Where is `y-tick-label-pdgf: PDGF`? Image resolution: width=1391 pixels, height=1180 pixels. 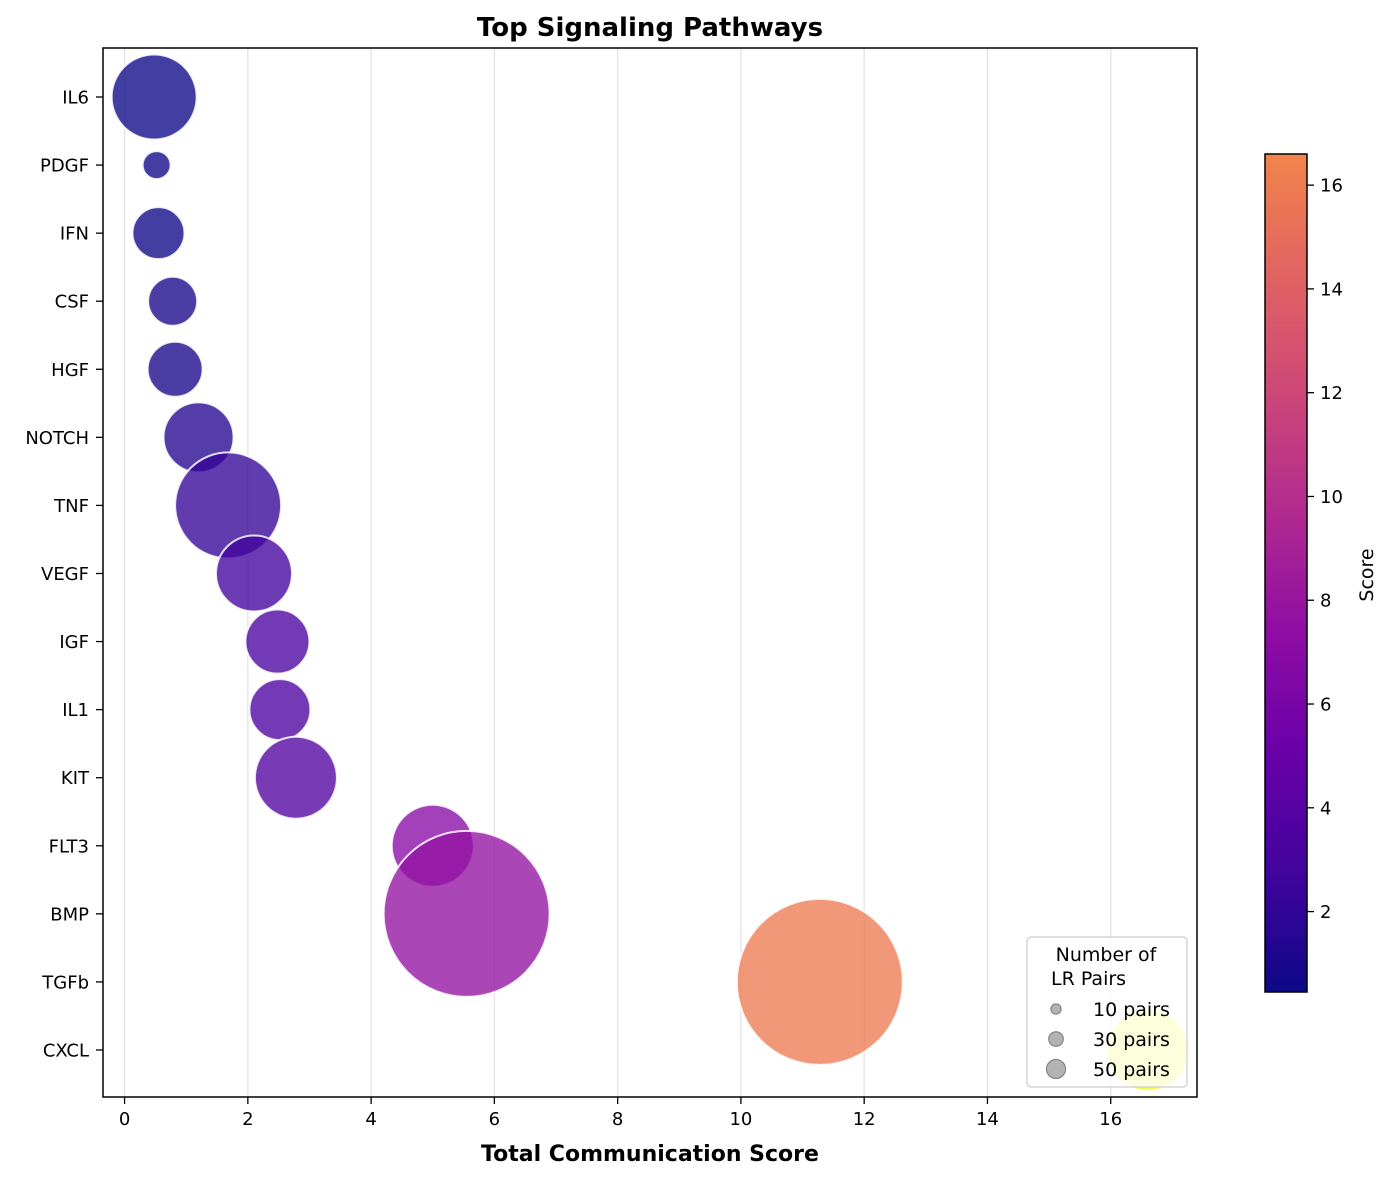
y-tick-label-pdgf: PDGF is located at coordinates (64, 166).